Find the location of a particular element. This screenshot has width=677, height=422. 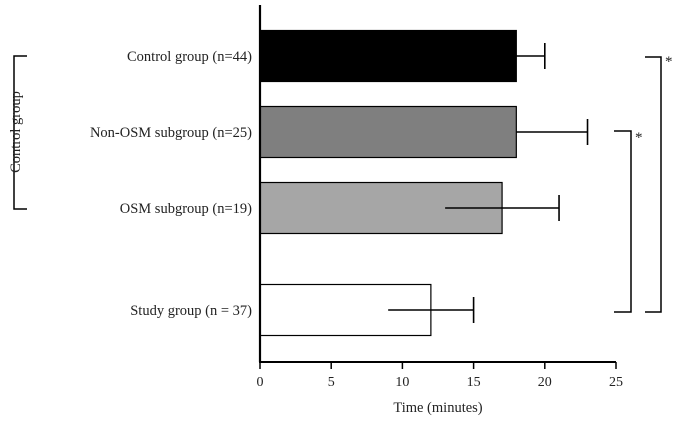

control-group-bracket-line is located at coordinates (20, 132).